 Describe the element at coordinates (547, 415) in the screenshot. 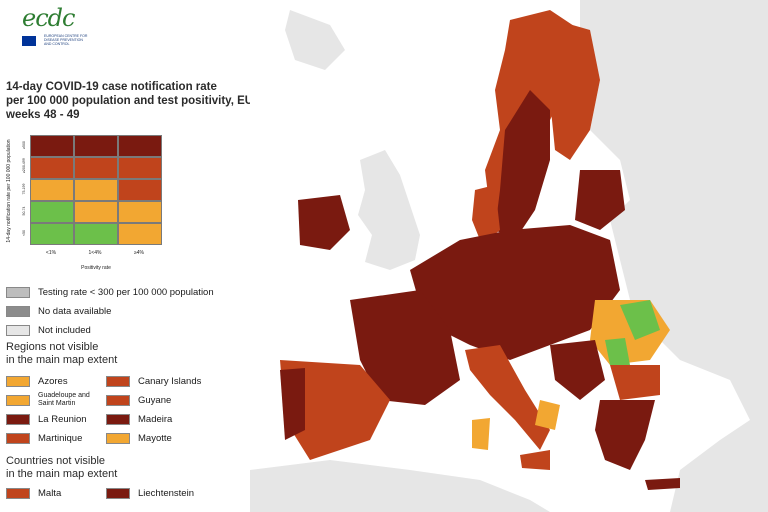

I see `italy-south-region-land` at that location.